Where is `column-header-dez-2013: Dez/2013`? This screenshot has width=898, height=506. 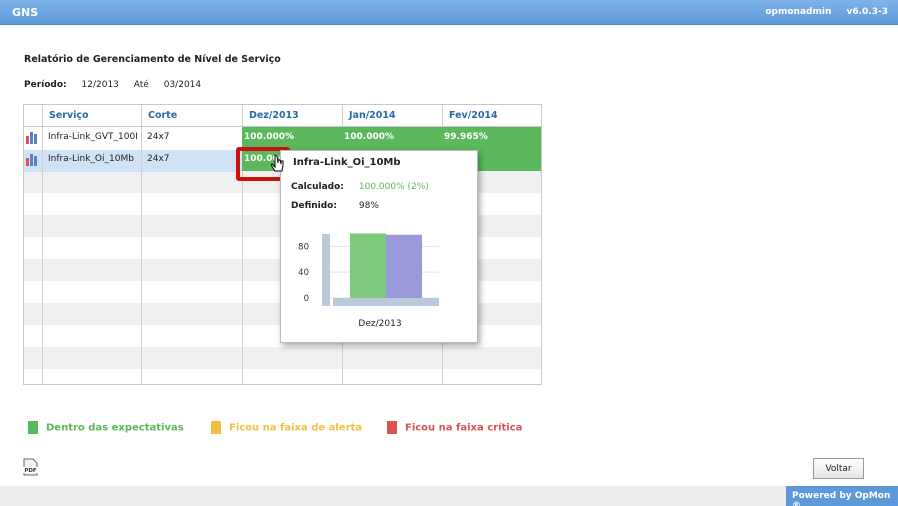
column-header-dez-2013: Dez/2013 is located at coordinates (292, 116).